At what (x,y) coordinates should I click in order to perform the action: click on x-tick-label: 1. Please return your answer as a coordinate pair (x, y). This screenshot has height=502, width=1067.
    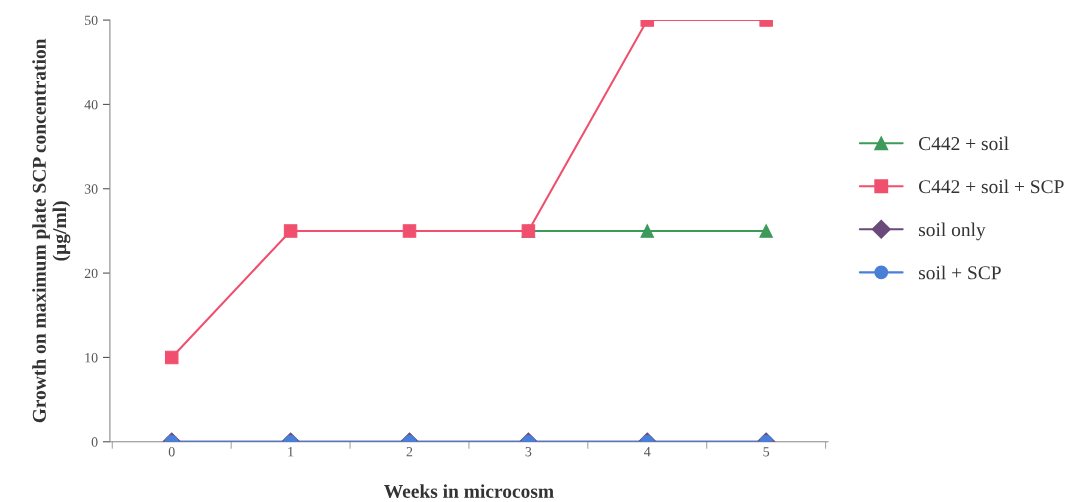
    Looking at the image, I should click on (291, 452).